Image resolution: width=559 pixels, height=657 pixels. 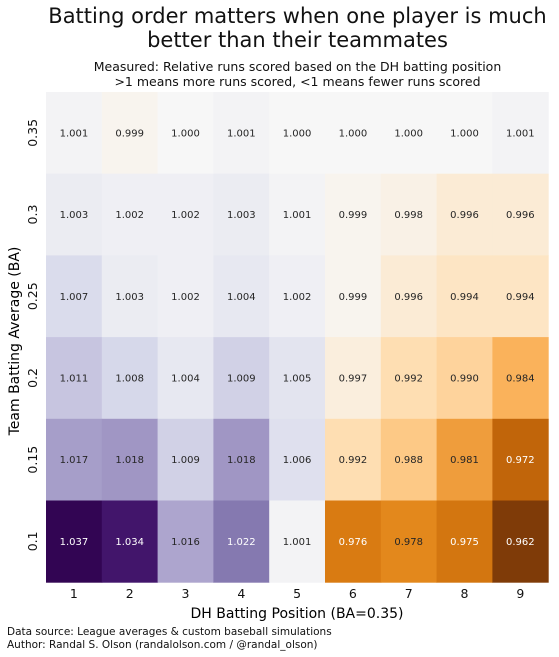 What do you see at coordinates (353, 542) in the screenshot?
I see `heatmap-cell-label: 0.976` at bounding box center [353, 542].